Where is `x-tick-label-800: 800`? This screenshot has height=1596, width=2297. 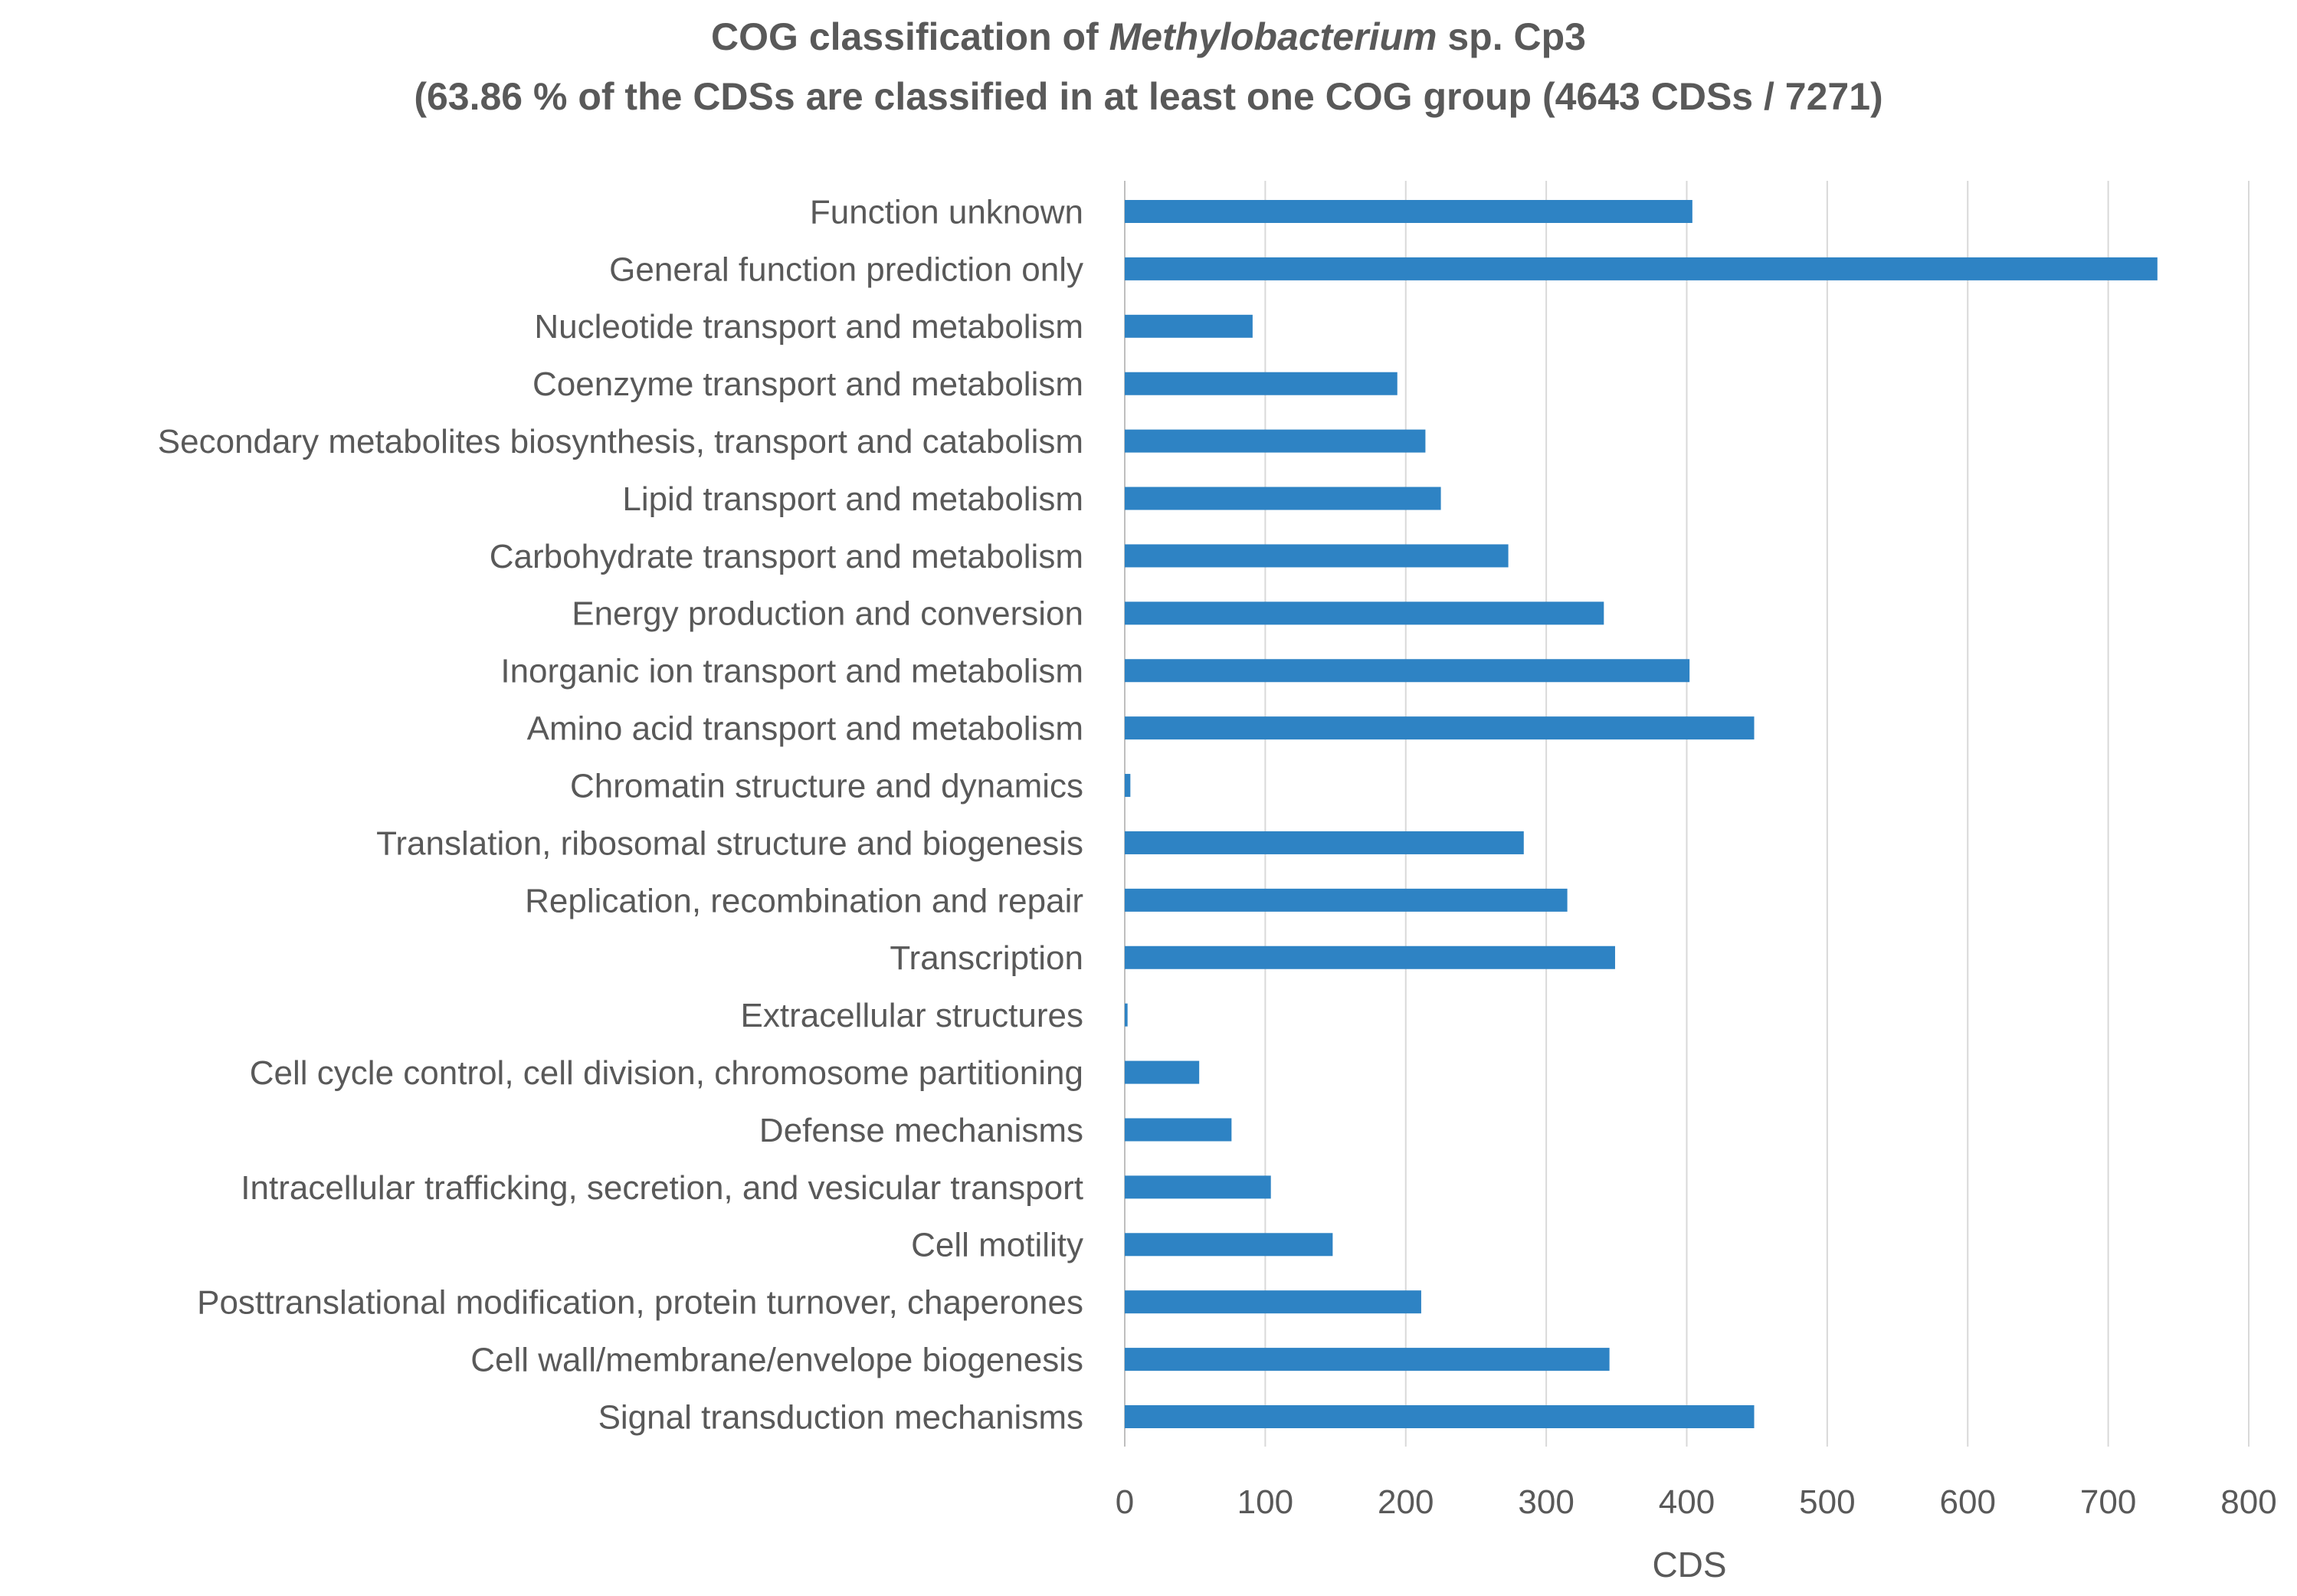 x-tick-label-800: 800 is located at coordinates (2248, 1502).